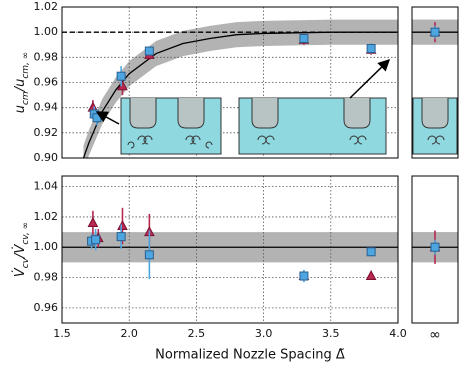 The width and height of the screenshot is (464, 369). I want to click on x-tick-label: 2.5, so click(197, 333).